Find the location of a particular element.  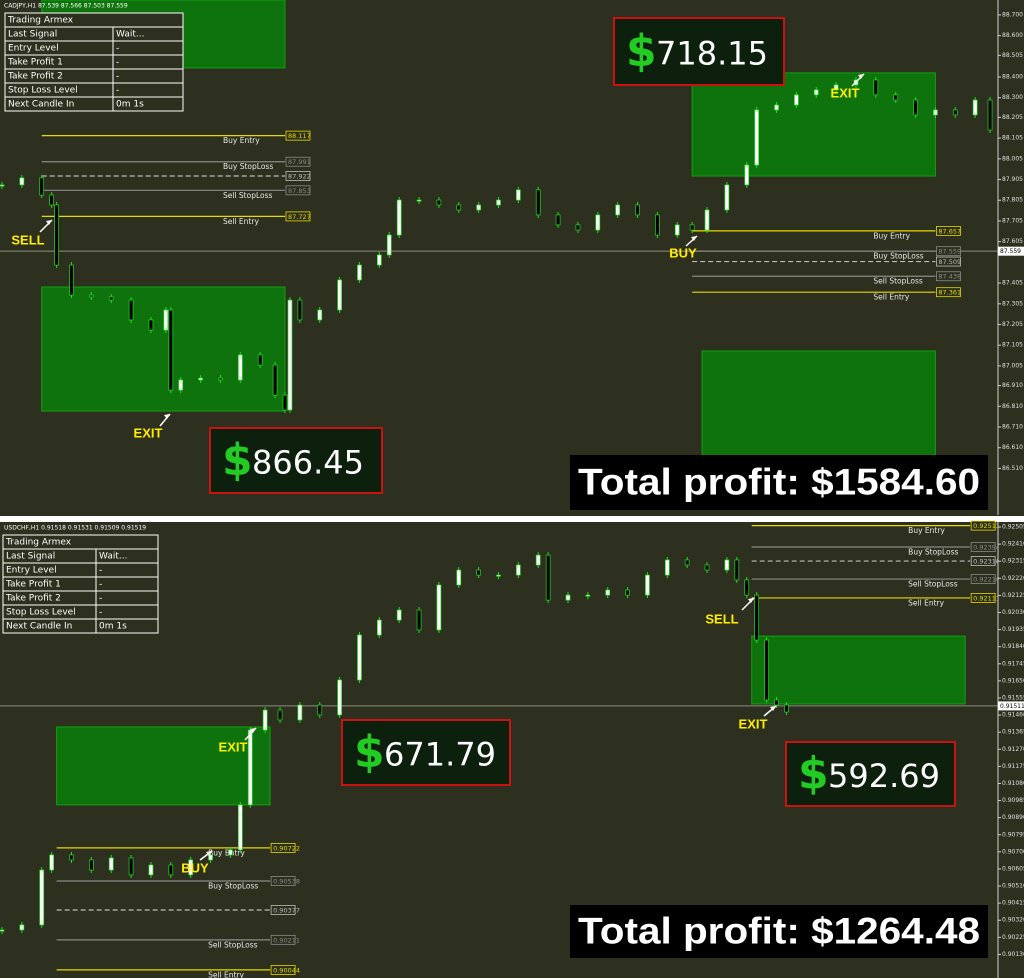

total-profit-box is located at coordinates (779, 482).